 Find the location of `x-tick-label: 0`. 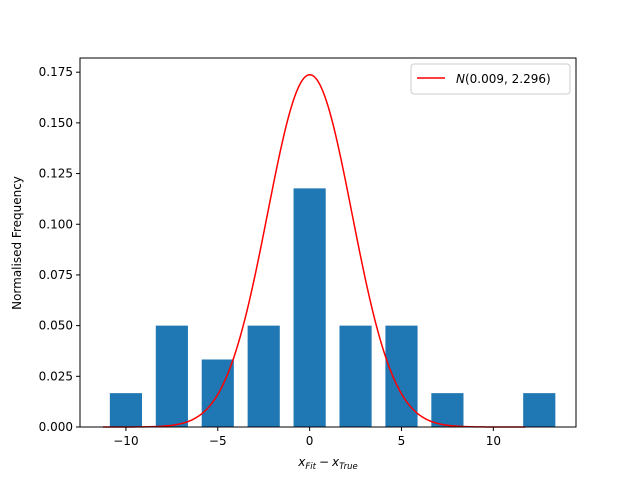

x-tick-label: 0 is located at coordinates (310, 441).